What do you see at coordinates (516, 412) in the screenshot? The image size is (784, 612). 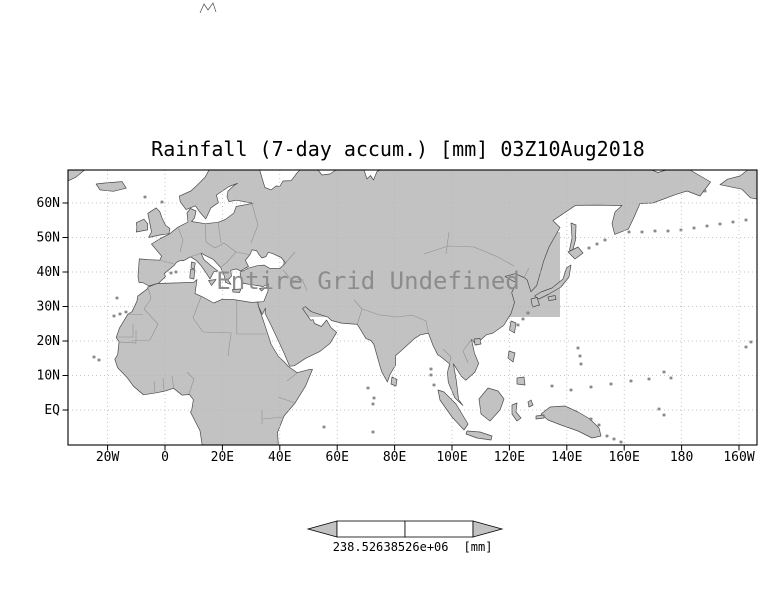 I see `island-sulawesi` at bounding box center [516, 412].